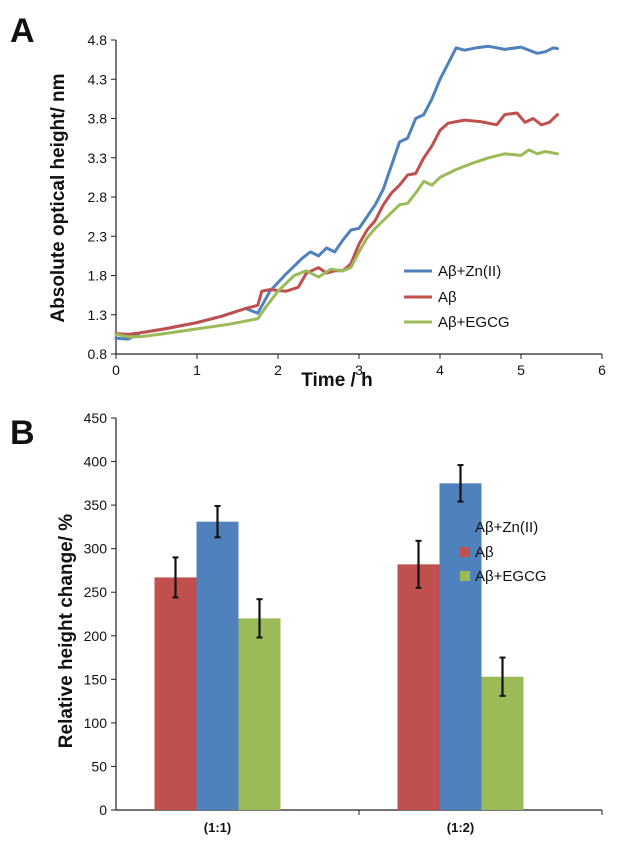  I want to click on panel-a-y-axis-title: Absolute optical height/ nm, so click(58, 197).